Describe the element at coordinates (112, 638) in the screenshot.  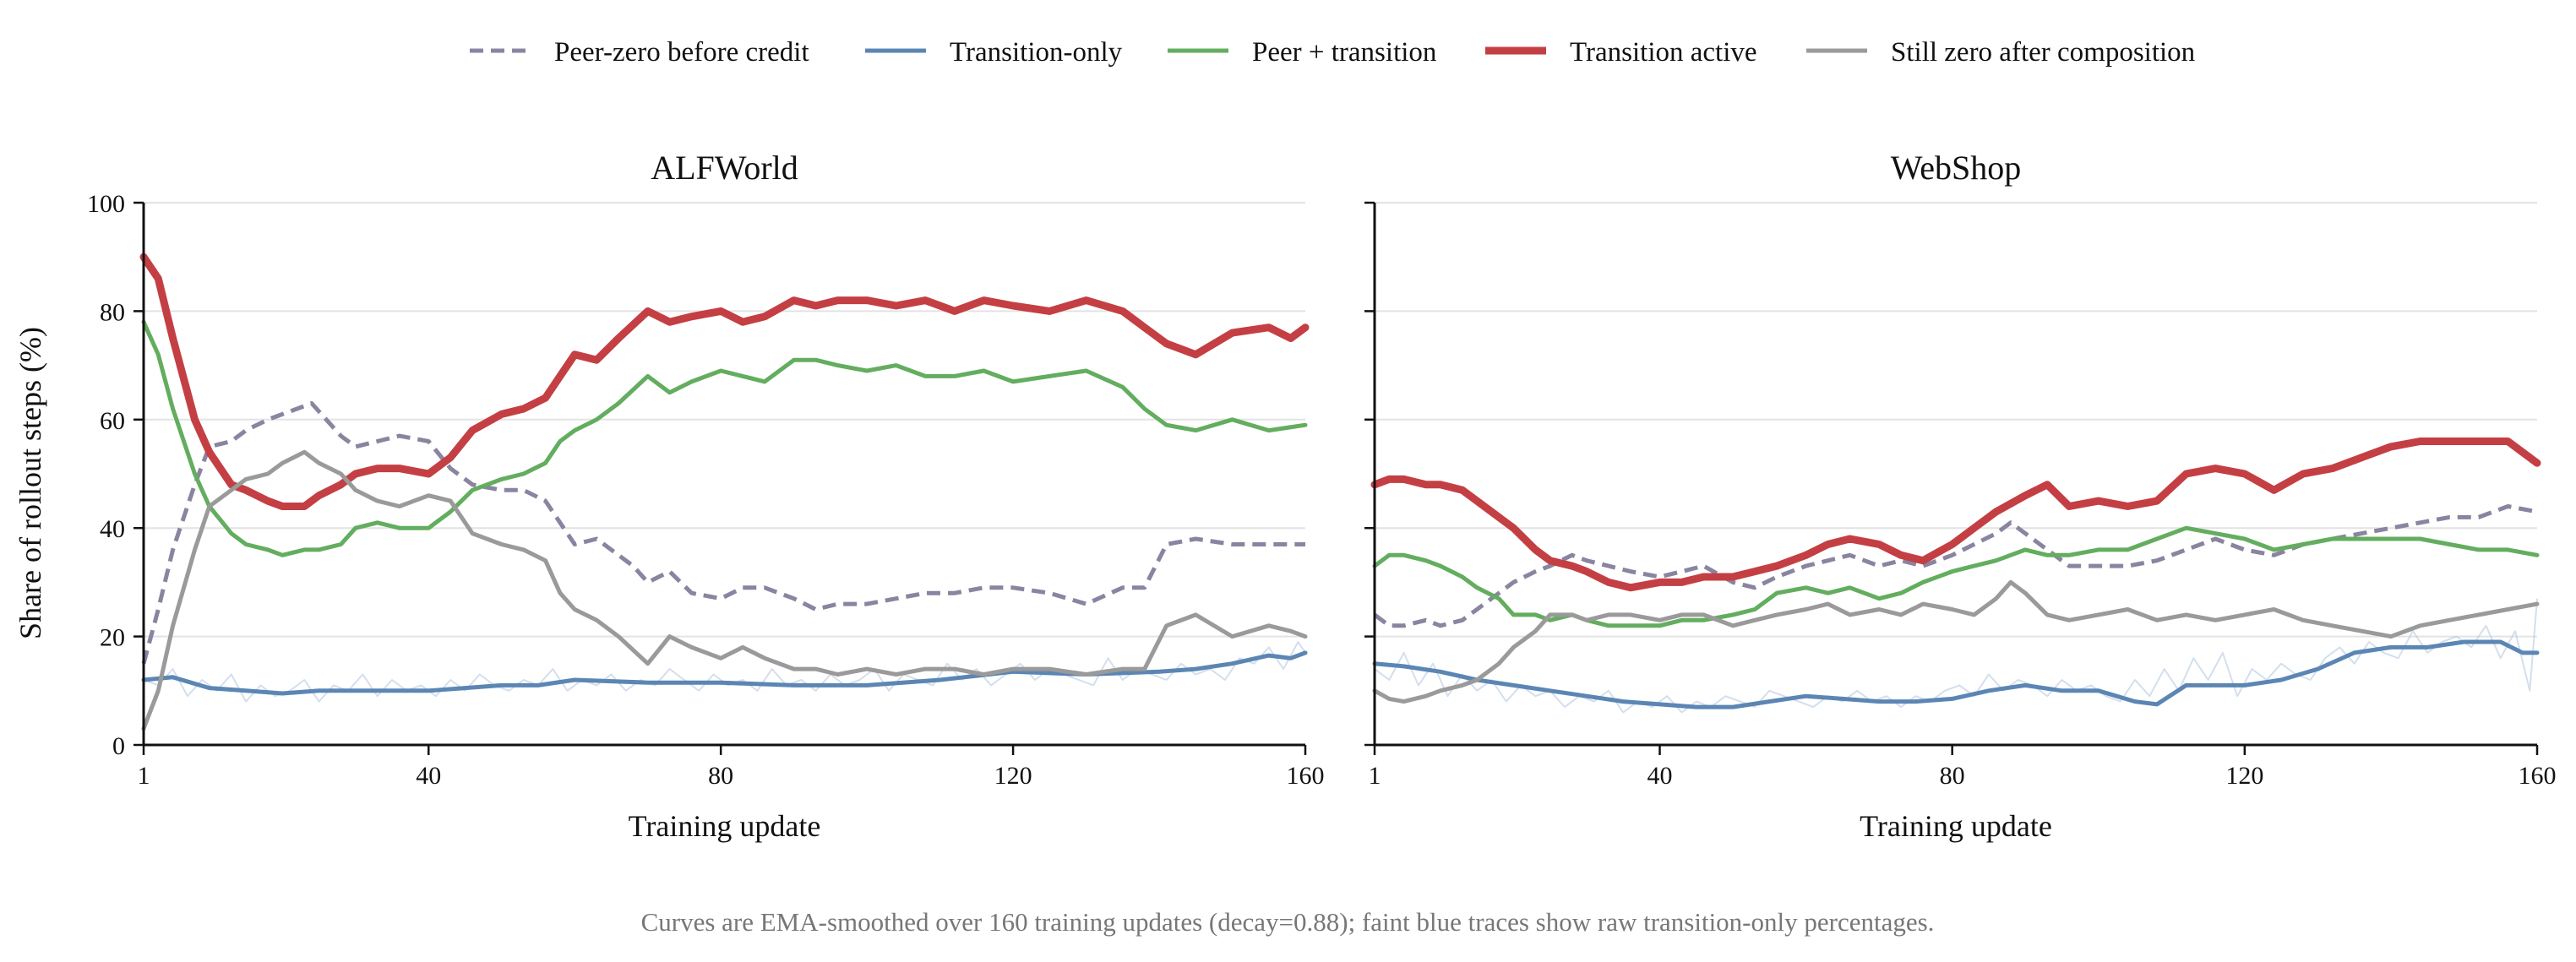
I see `y-tick-label: 20` at that location.